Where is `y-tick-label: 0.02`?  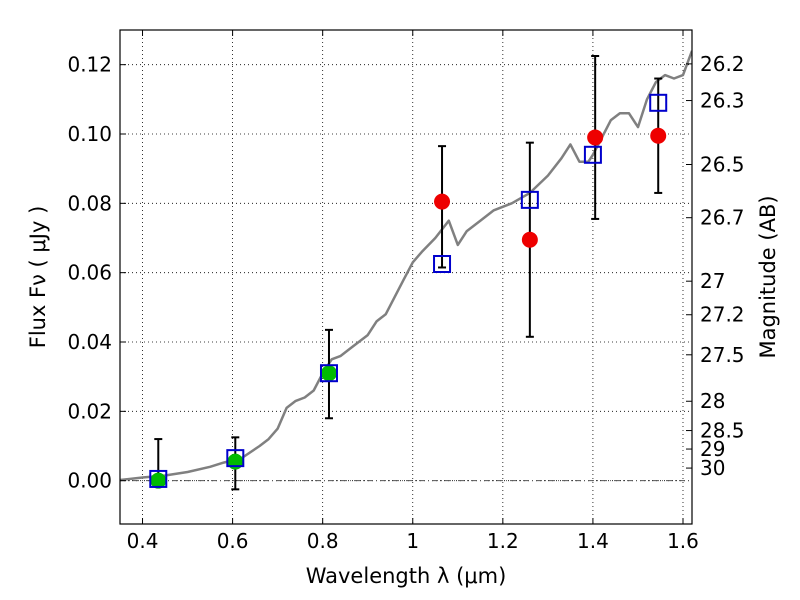 y-tick-label: 0.02 is located at coordinates (89, 411).